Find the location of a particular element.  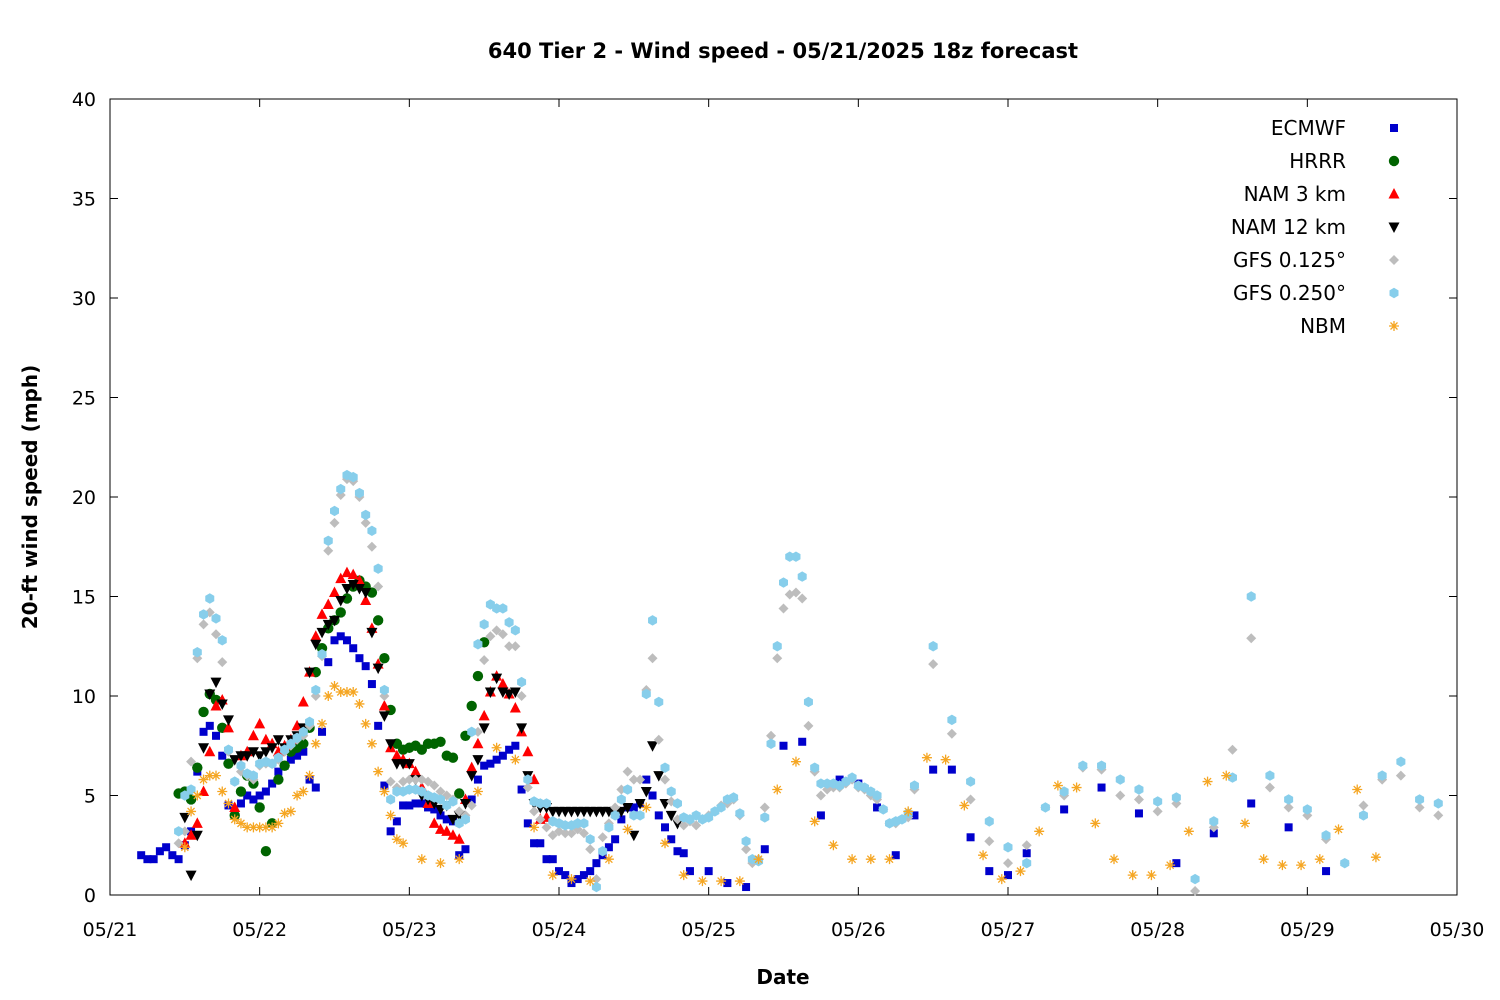

legend-marker is located at coordinates (1394, 260).